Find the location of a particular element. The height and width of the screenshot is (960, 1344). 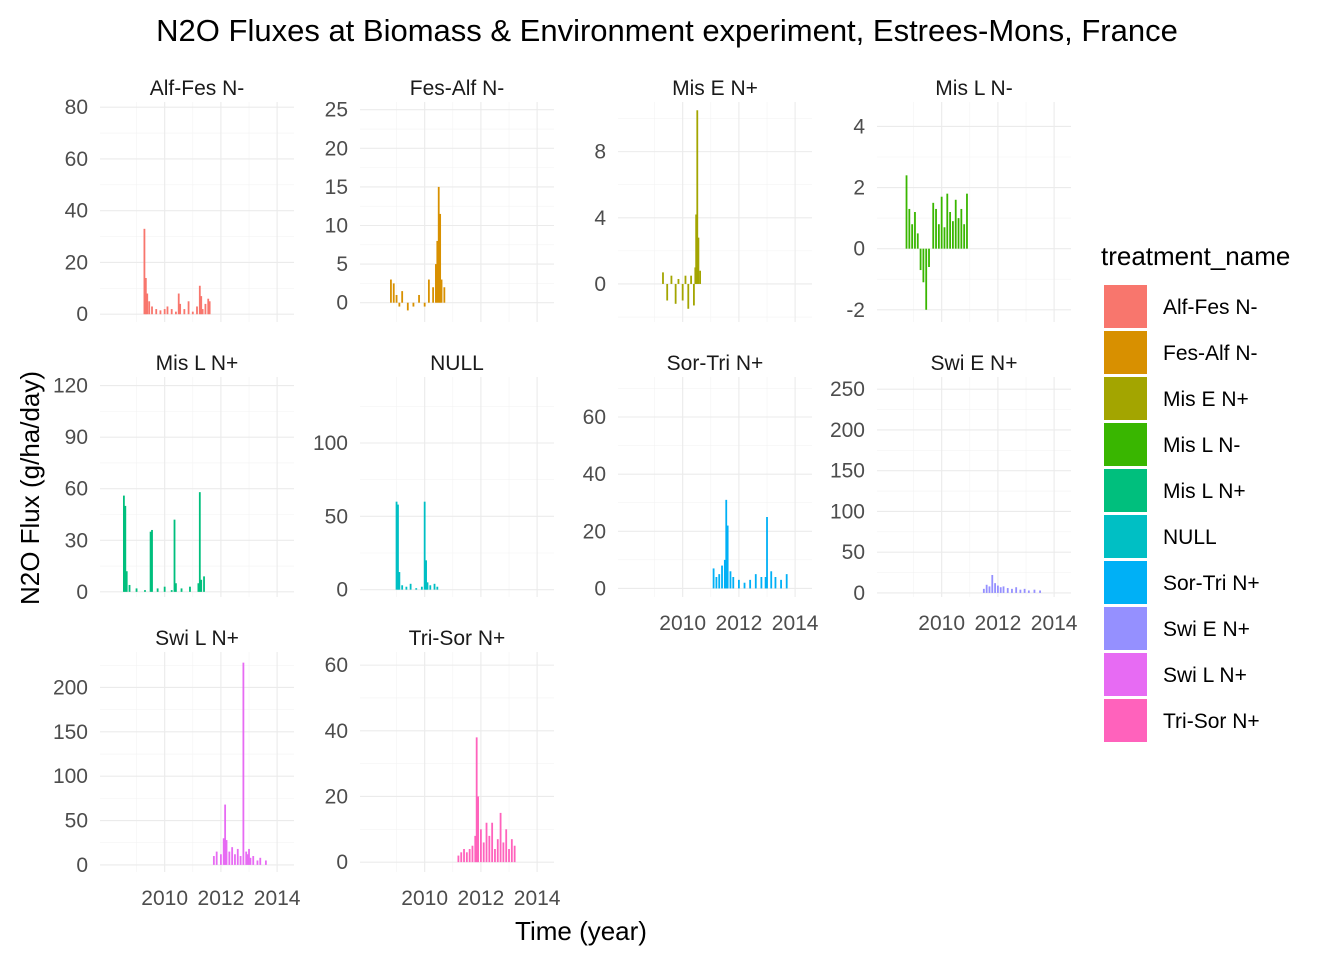

y-tick-label: 10 is located at coordinates (336, 226).